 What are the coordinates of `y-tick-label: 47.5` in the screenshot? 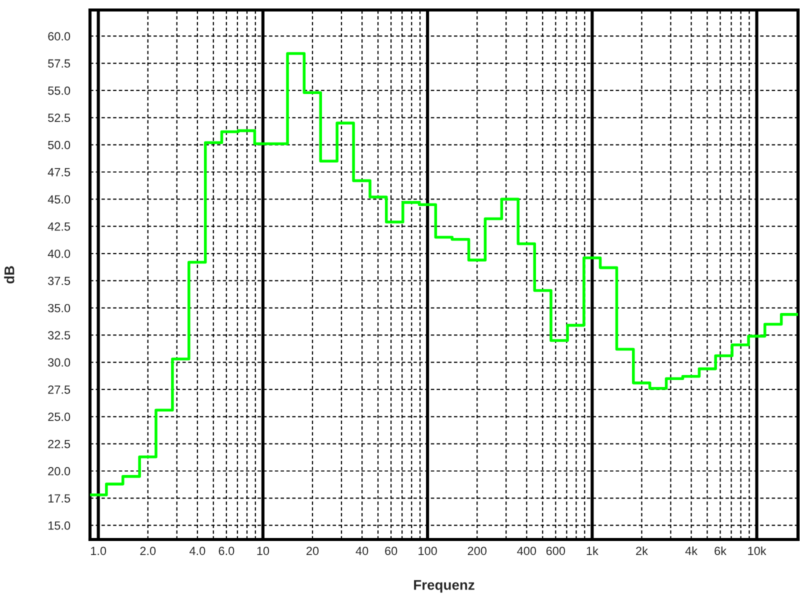 It's located at (59, 172).